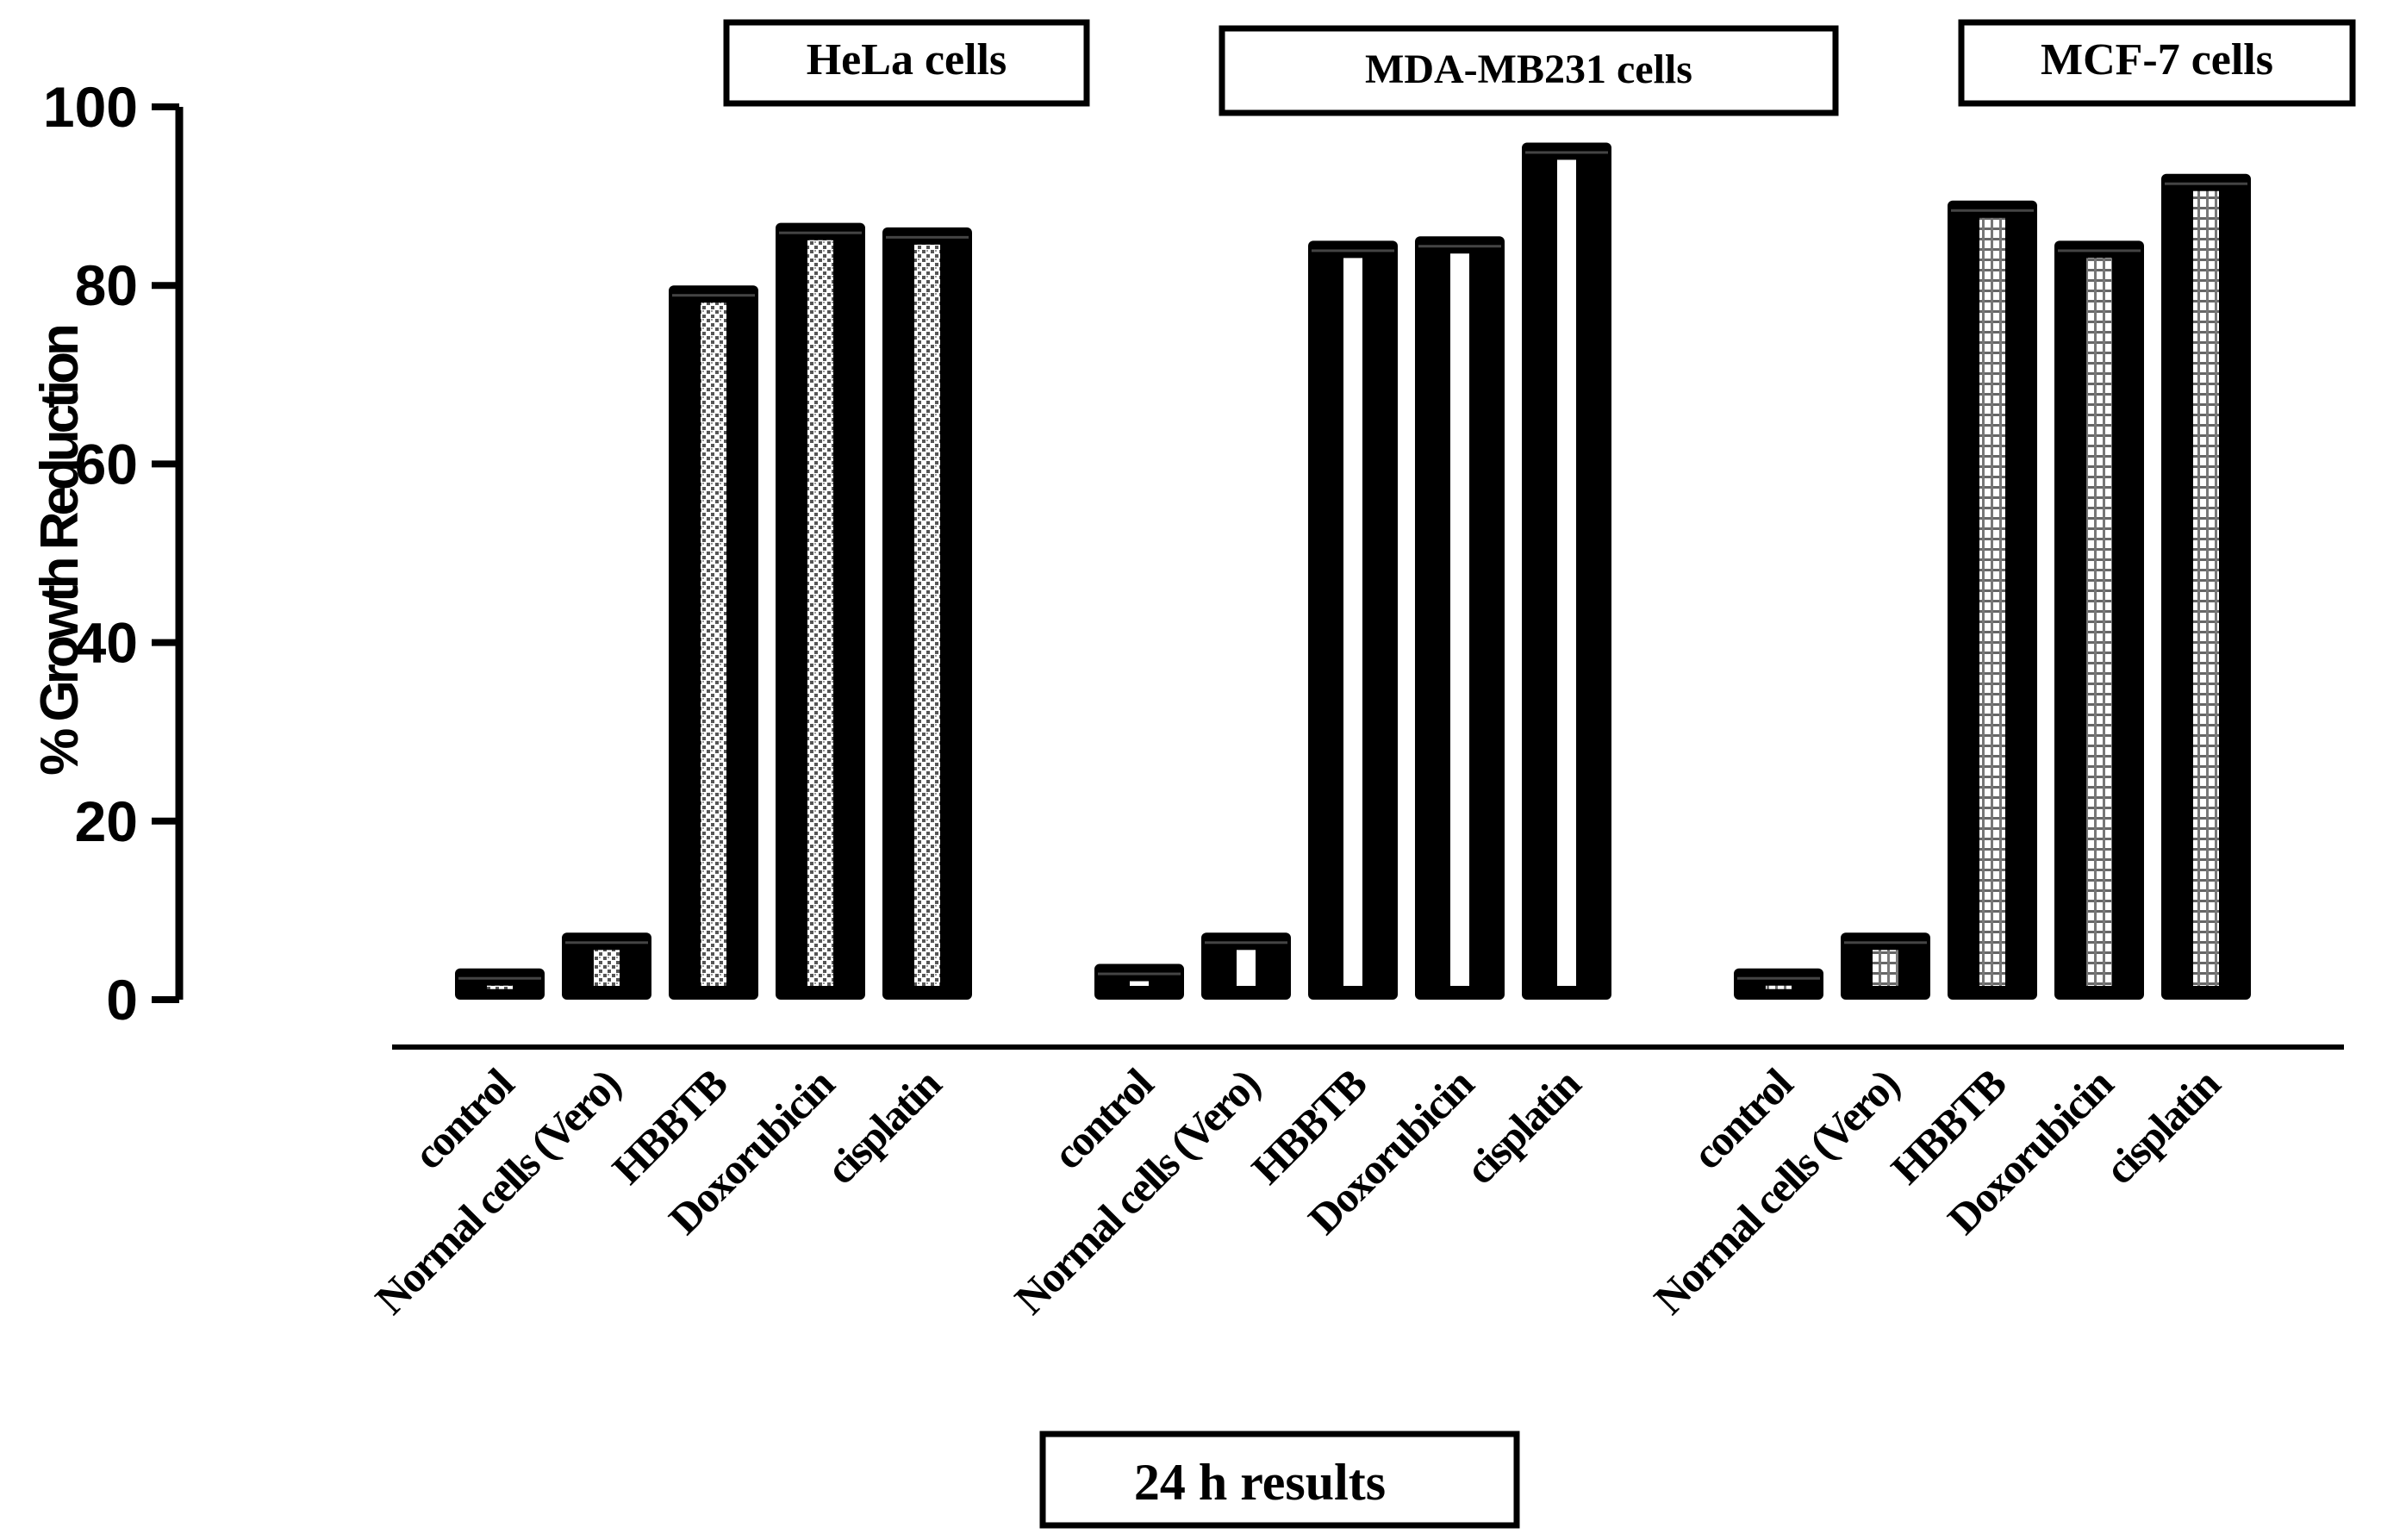 Image resolution: width=2381 pixels, height=1540 pixels. What do you see at coordinates (106, 821) in the screenshot?
I see `y-tick-label: 20` at bounding box center [106, 821].